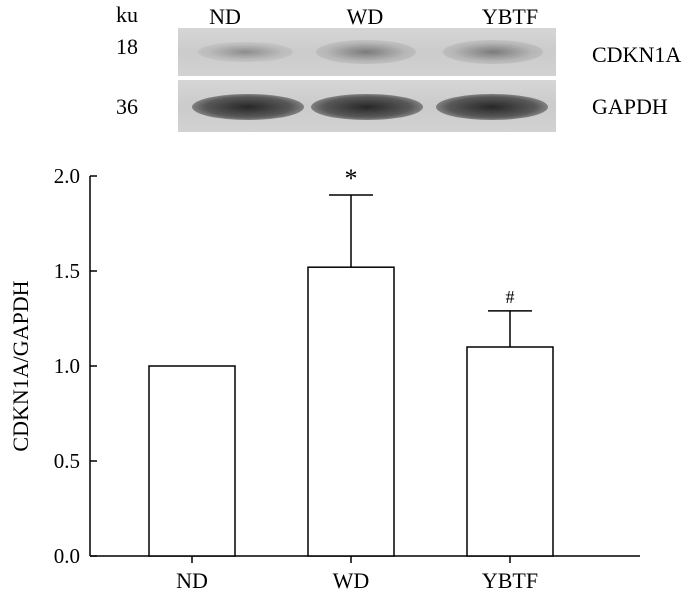 The image size is (700, 589). Describe the element at coordinates (510, 451) in the screenshot. I see `bar-ybtf` at that location.